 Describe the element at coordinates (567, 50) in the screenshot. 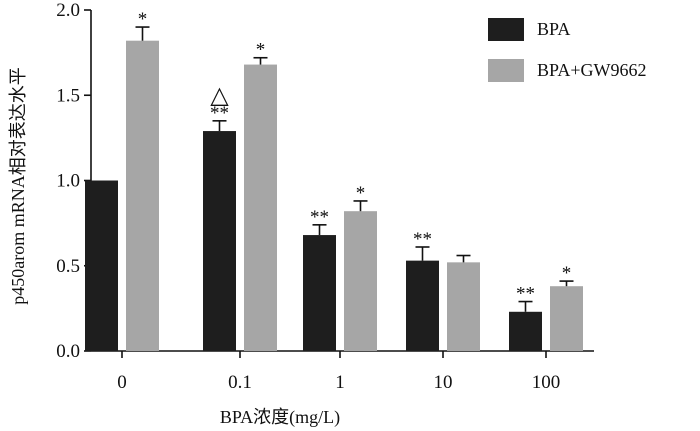

I see `legend: BPA BPA+GW9662` at that location.